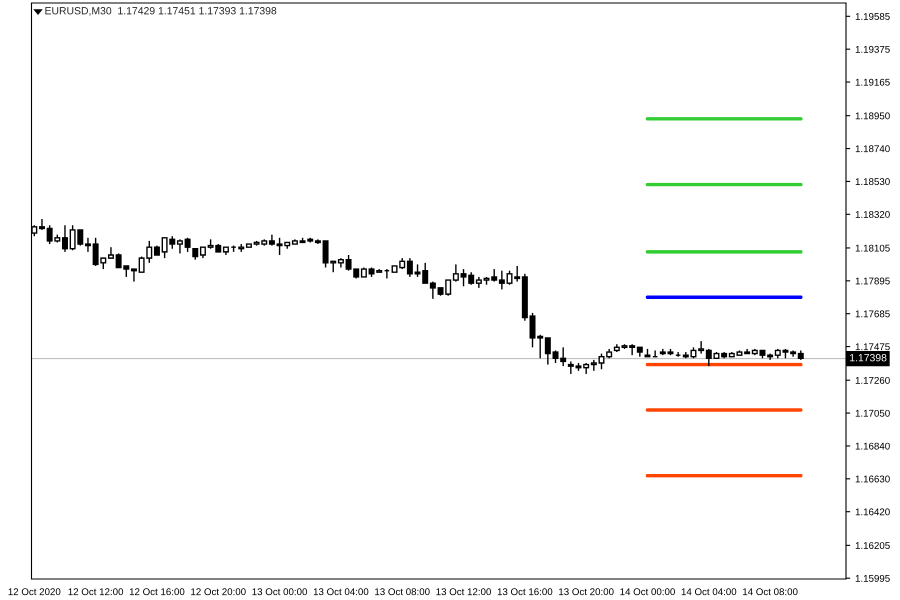  Describe the element at coordinates (873, 281) in the screenshot. I see `y-tick-label: 1.17895` at that location.